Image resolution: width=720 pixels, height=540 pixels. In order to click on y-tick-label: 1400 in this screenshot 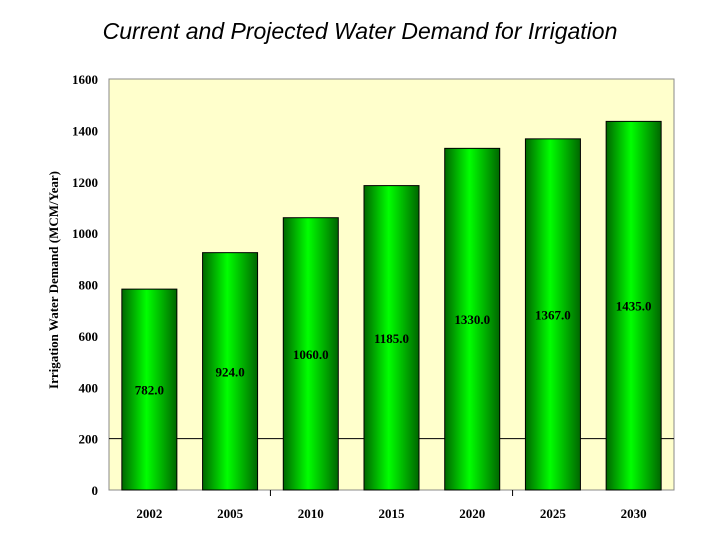, I will do `click(85, 130)`.